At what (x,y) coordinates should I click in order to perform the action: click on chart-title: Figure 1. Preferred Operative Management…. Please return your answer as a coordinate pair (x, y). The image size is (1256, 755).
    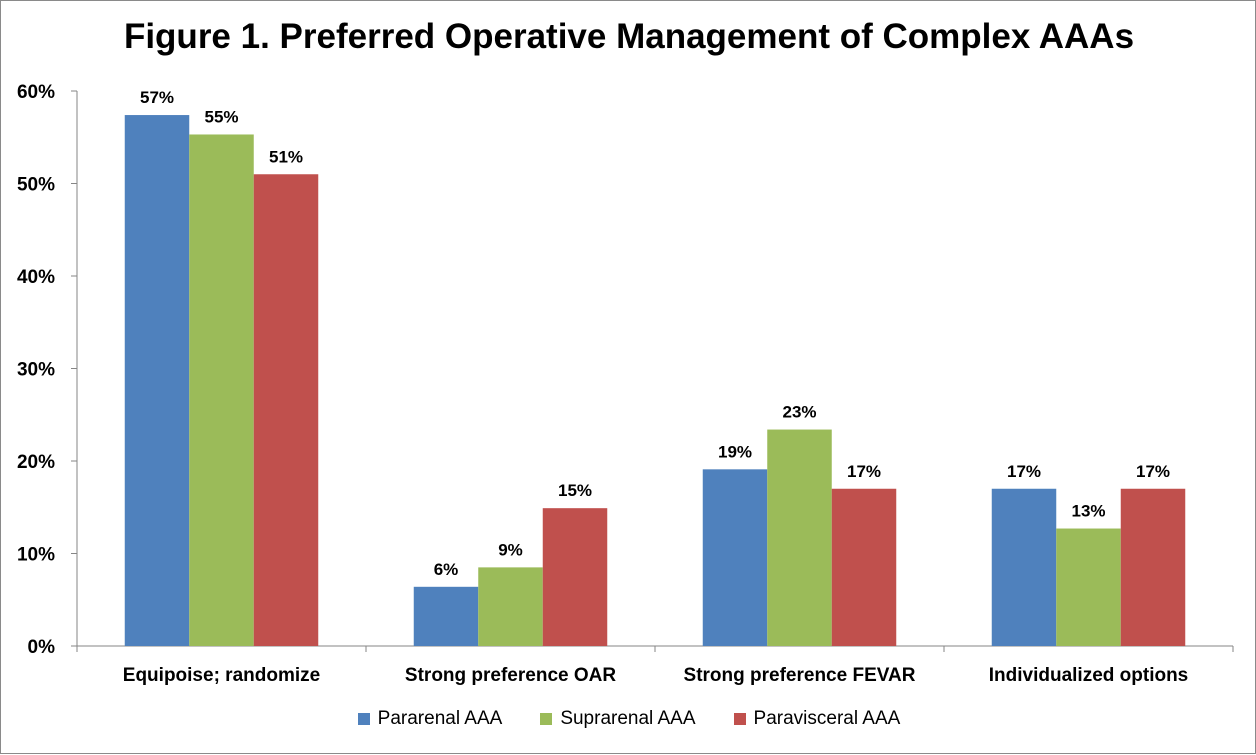
    Looking at the image, I should click on (629, 36).